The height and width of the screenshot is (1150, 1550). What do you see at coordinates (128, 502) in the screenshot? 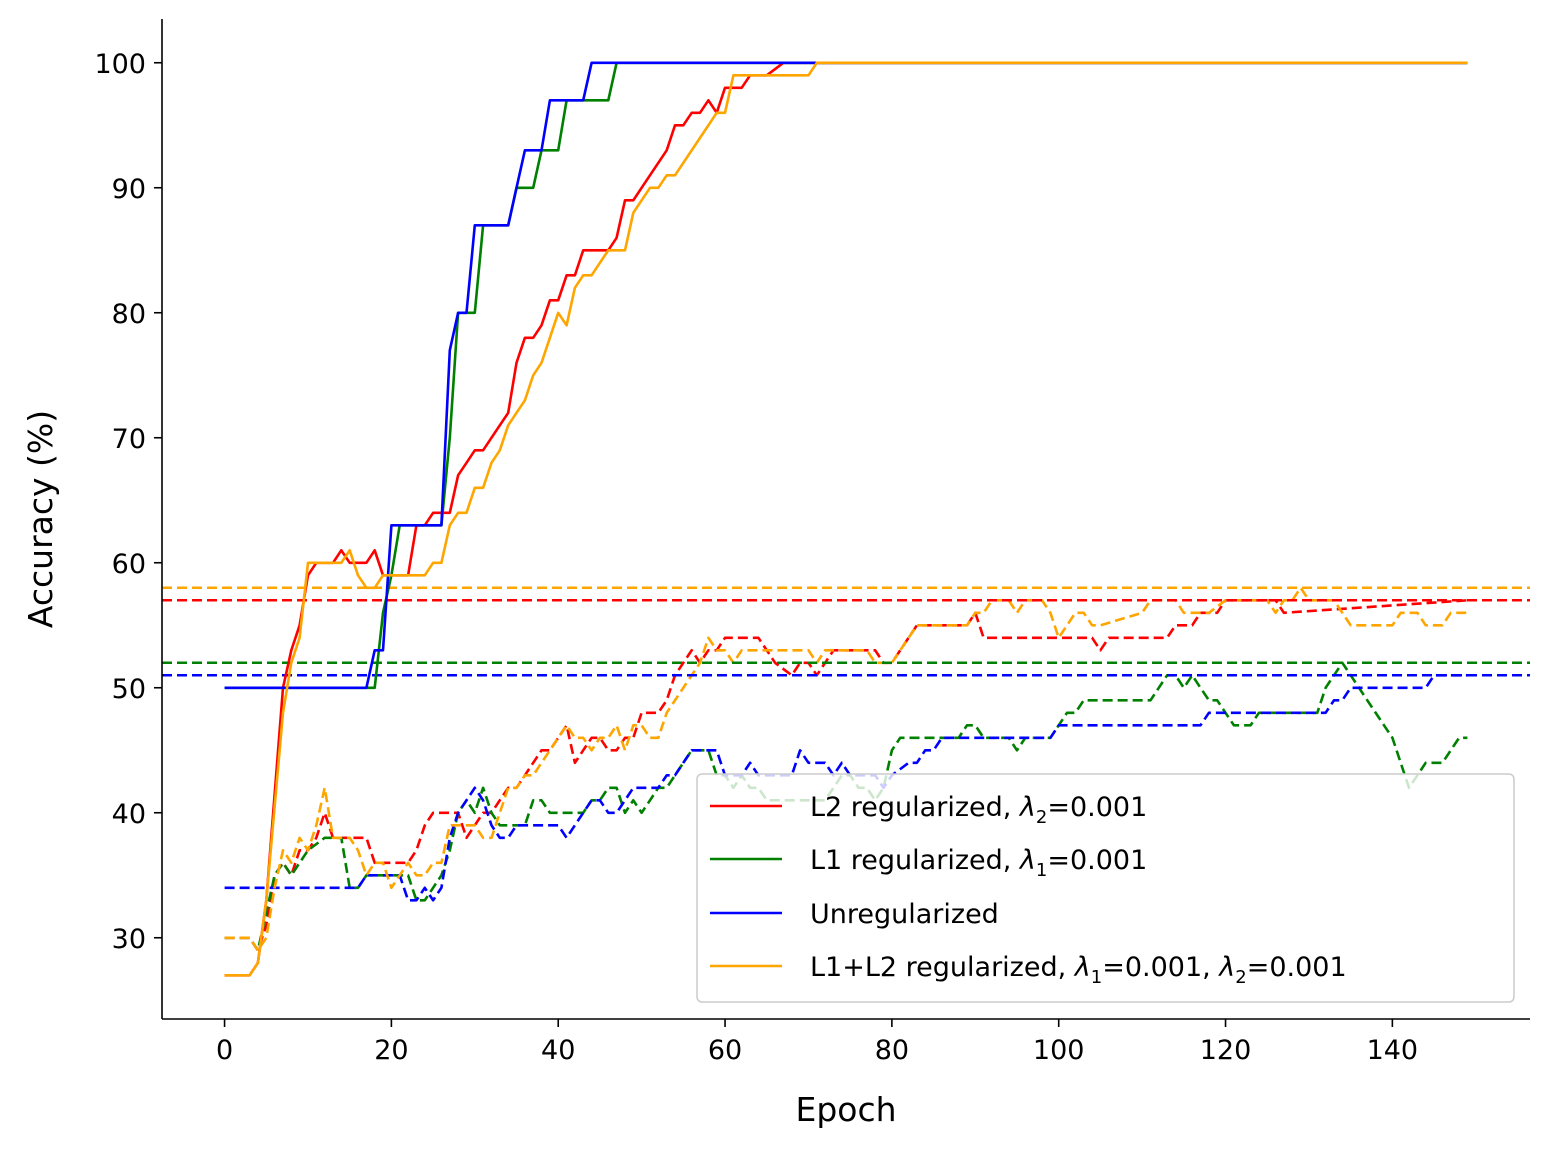
I see `y-ticks: 30 40 50 60 70 80 90 100` at bounding box center [128, 502].